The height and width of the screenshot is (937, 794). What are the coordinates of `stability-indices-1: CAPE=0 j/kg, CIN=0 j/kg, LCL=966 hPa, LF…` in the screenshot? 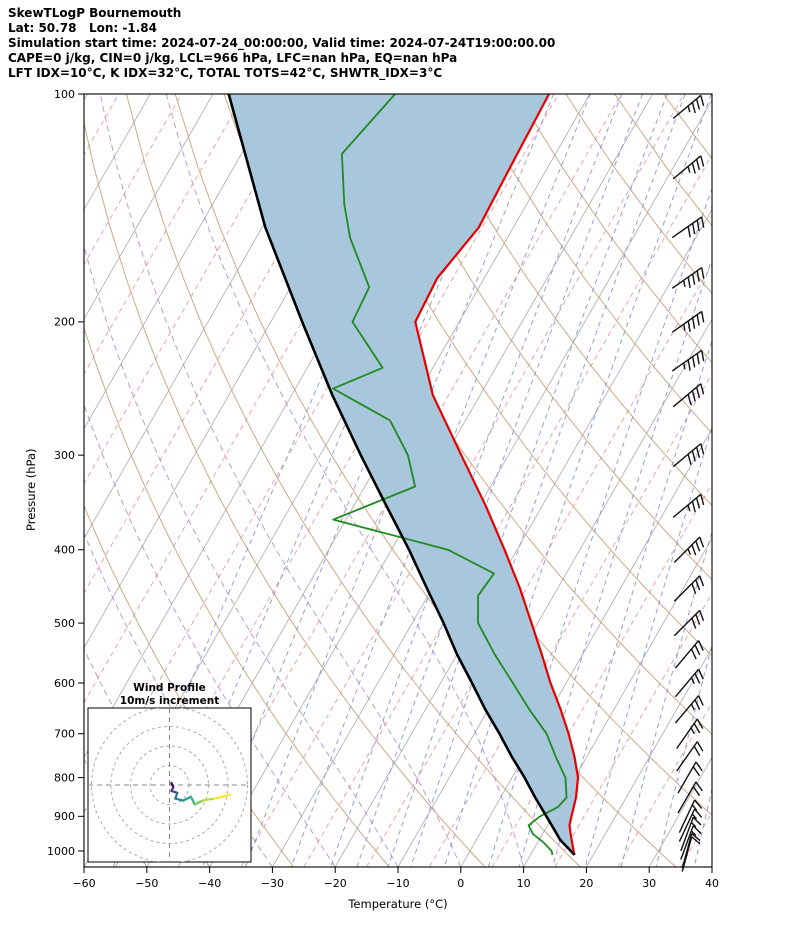 It's located at (233, 58).